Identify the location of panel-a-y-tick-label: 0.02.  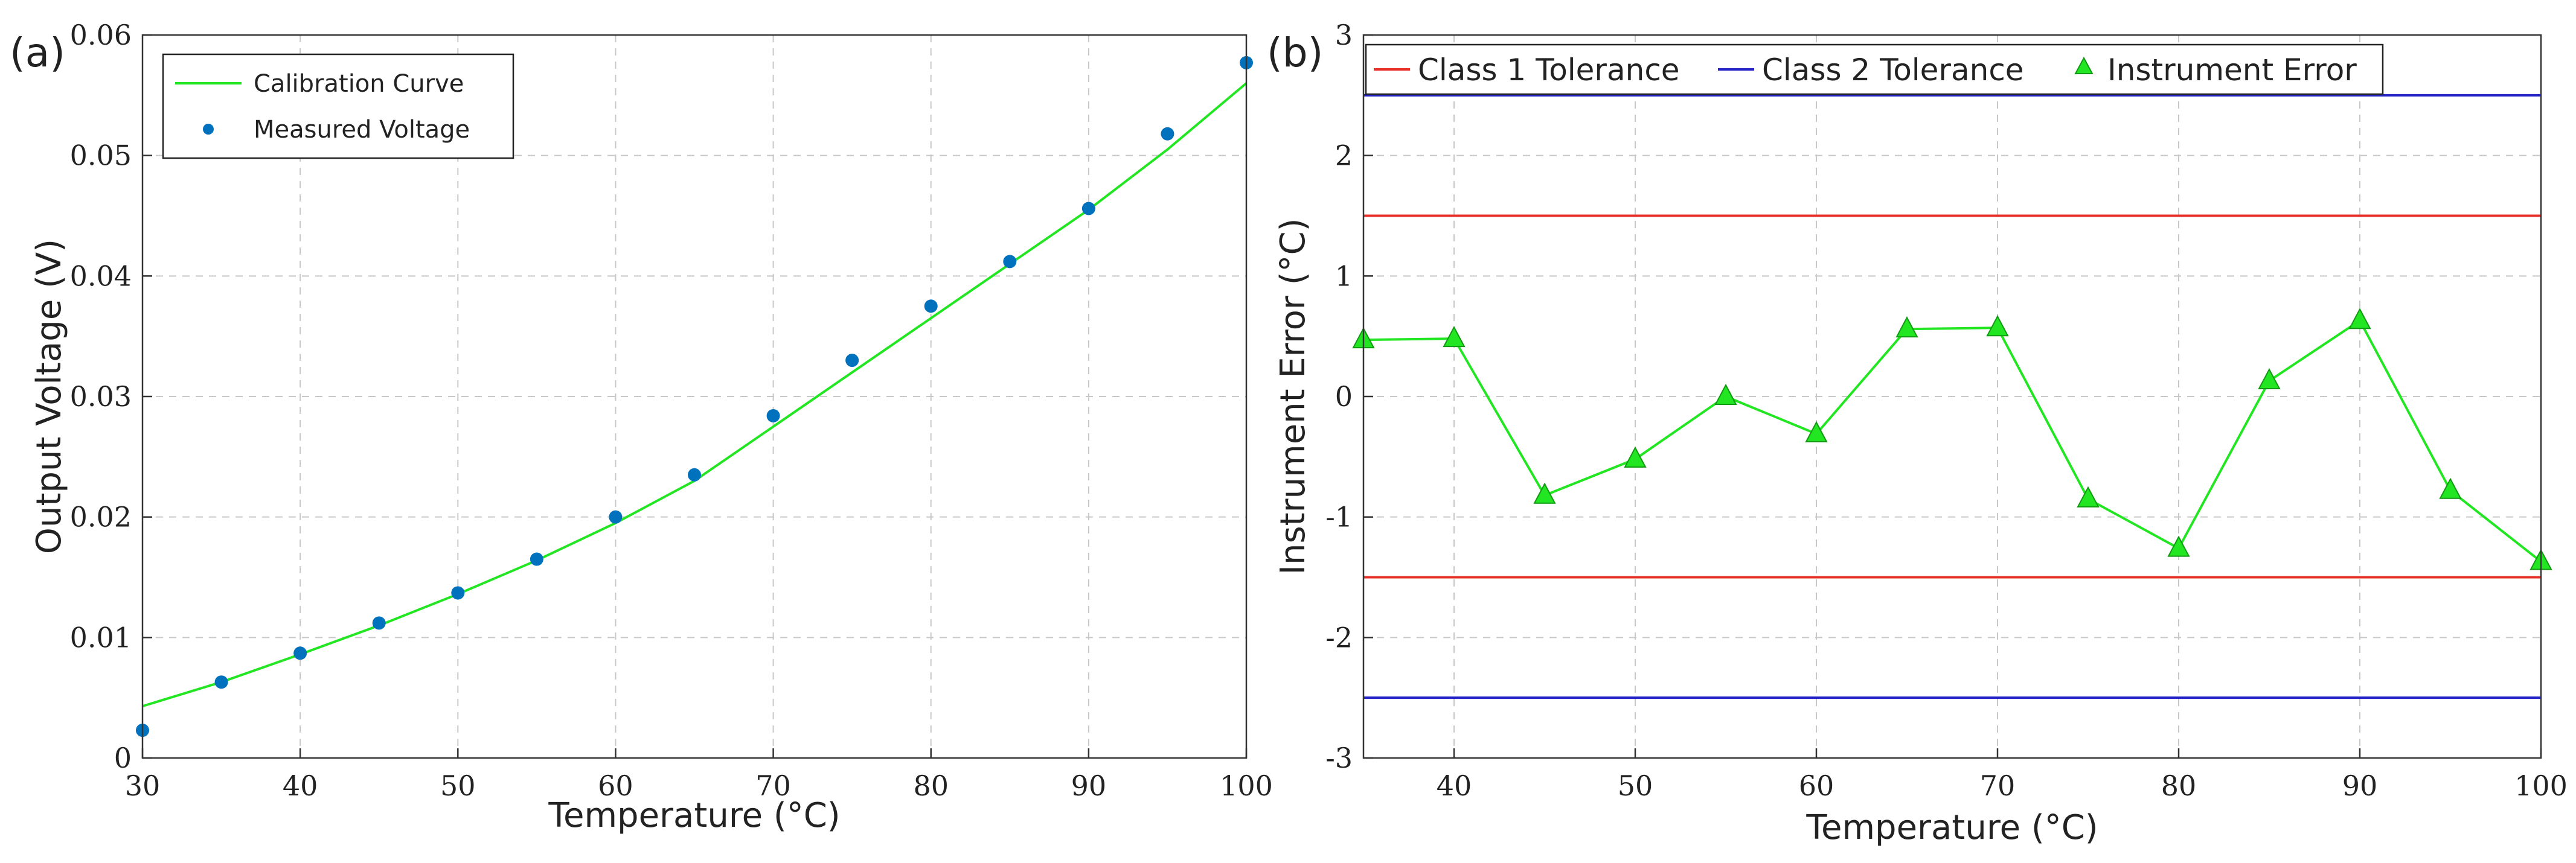
(101, 517).